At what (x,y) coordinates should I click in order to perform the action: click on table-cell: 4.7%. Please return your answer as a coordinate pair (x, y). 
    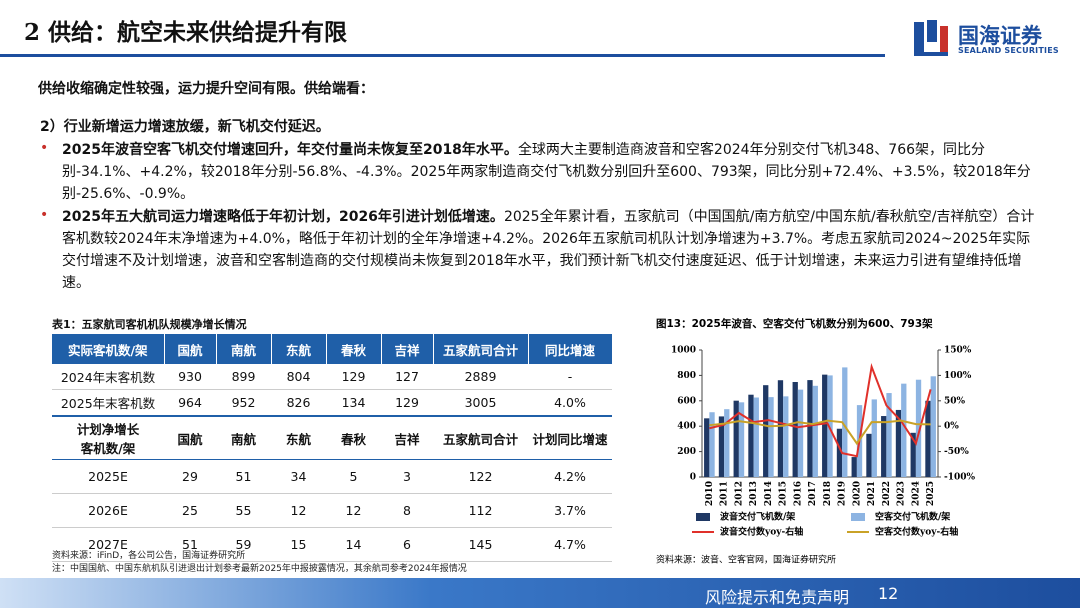
    Looking at the image, I should click on (570, 544).